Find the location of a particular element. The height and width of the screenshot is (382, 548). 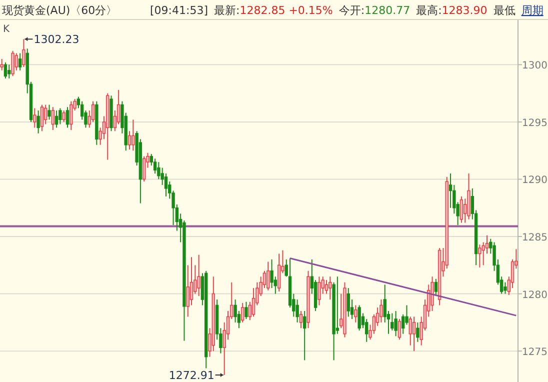

annotation: K is located at coordinates (6, 29).